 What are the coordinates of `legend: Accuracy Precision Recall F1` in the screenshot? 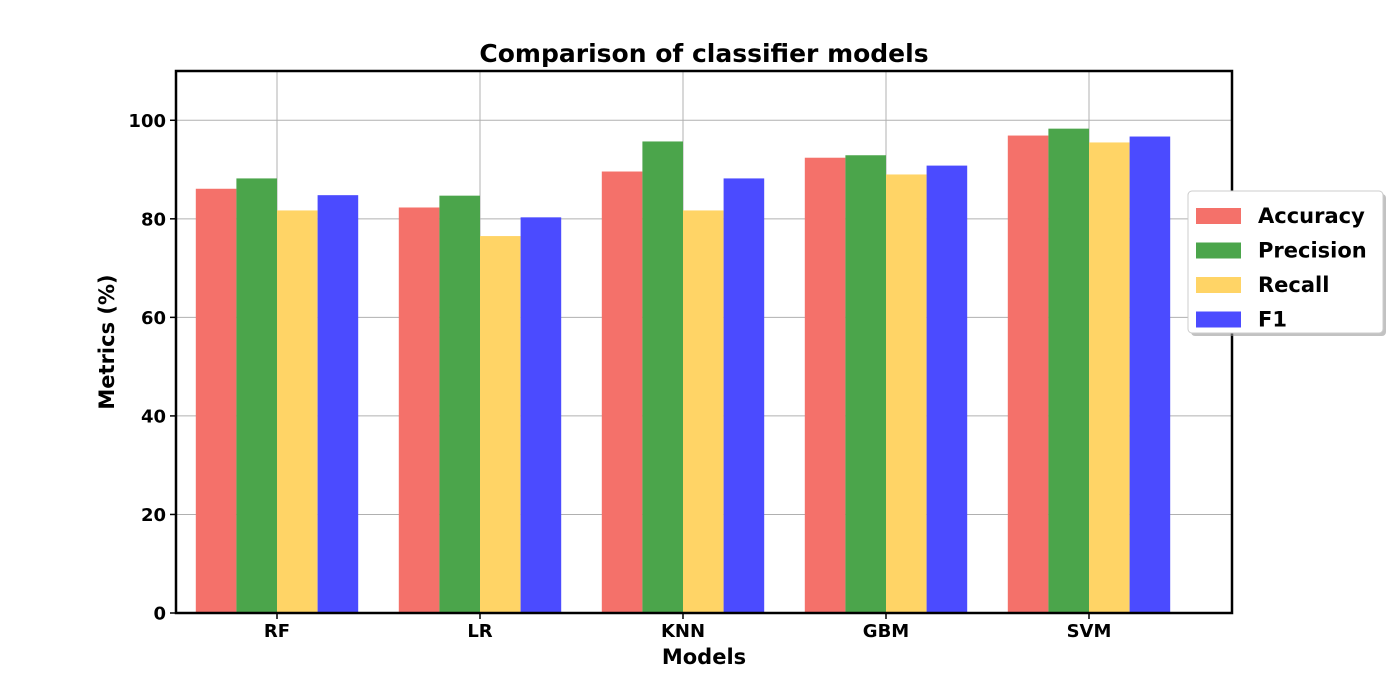 It's located at (1286, 263).